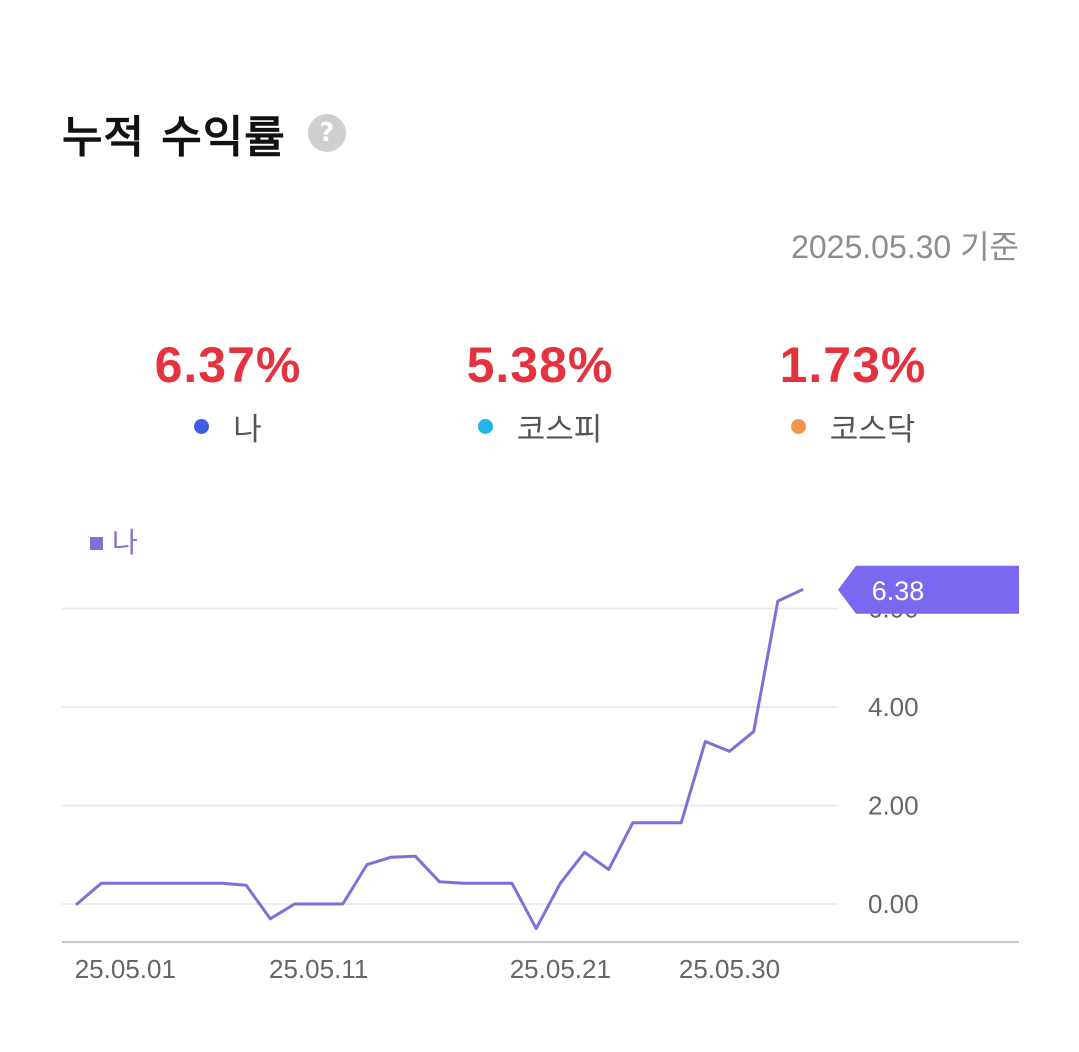 The width and height of the screenshot is (1079, 1052). Describe the element at coordinates (893, 806) in the screenshot. I see `y-tick-label: 2.00` at that location.